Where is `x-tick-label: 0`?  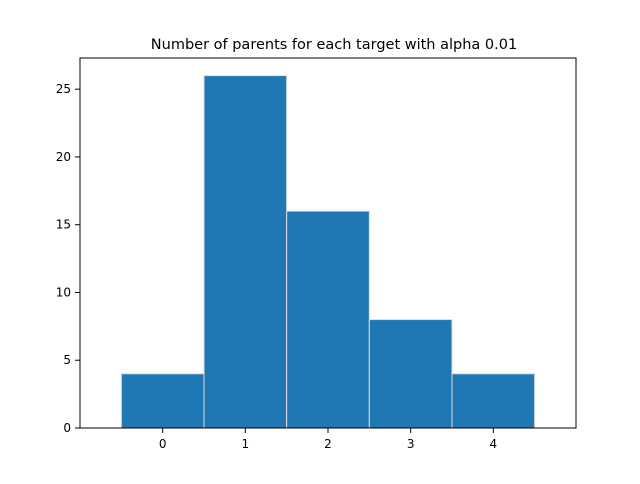 x-tick-label: 0 is located at coordinates (163, 444).